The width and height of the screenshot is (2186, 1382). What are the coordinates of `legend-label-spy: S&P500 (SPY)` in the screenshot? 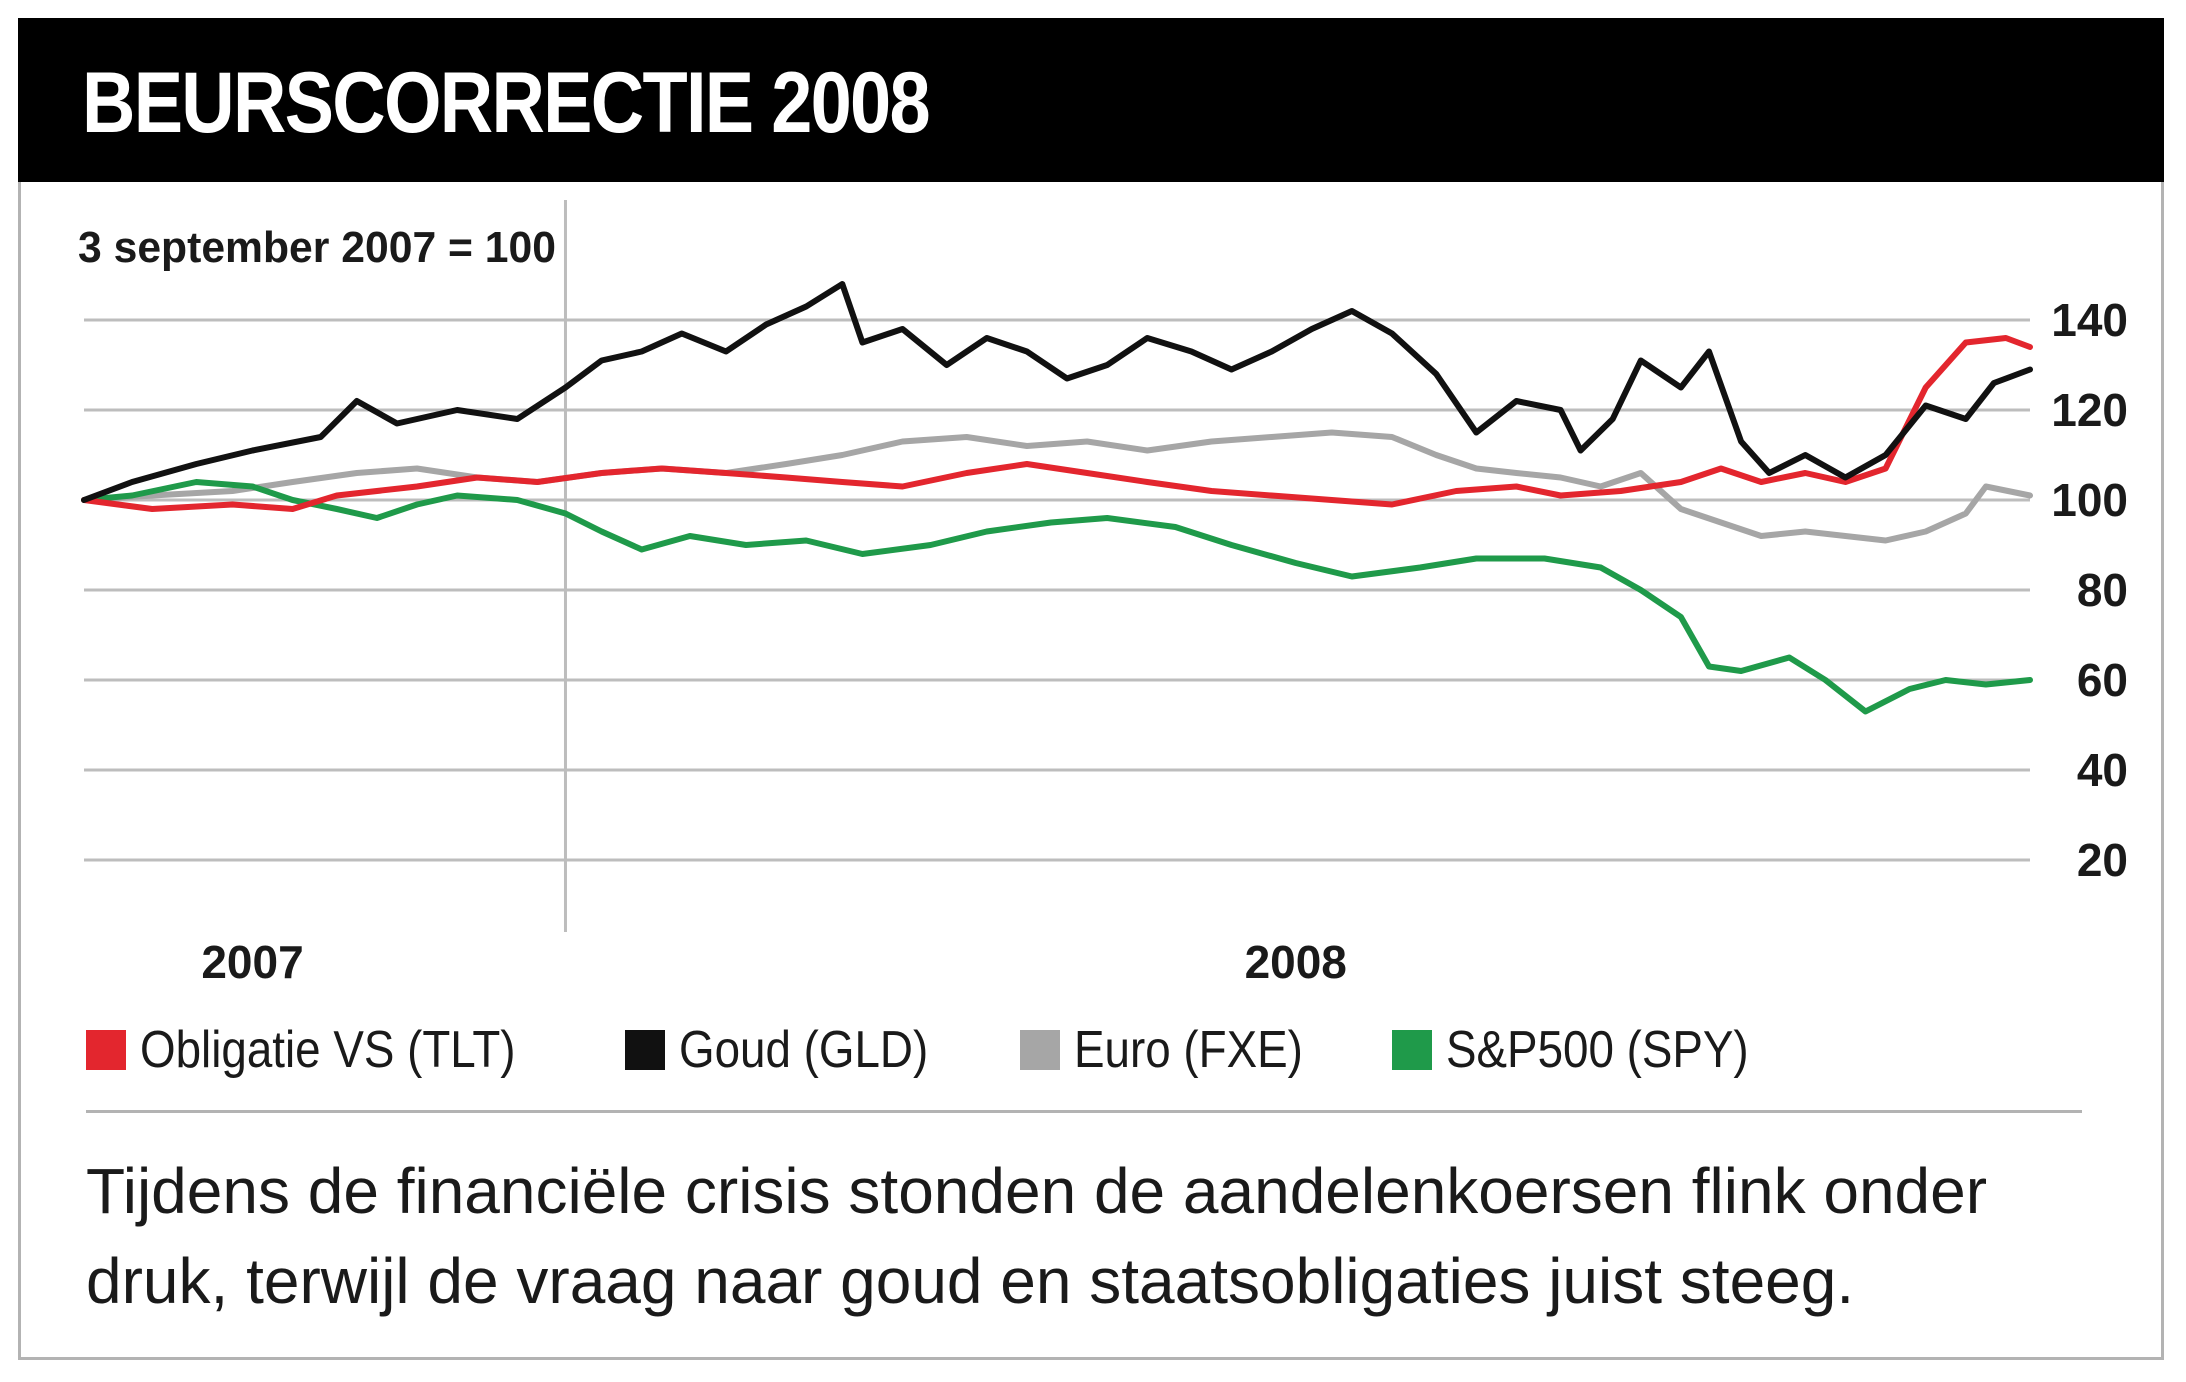 It's located at (1597, 1050).